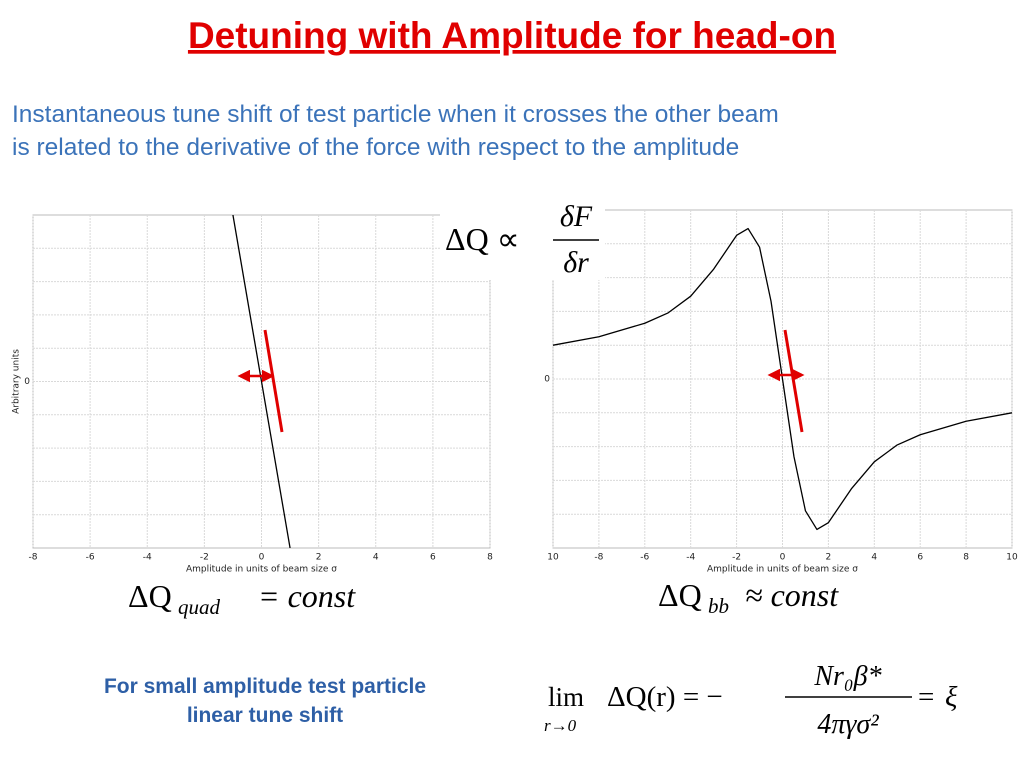 This screenshot has height=768, width=1024. What do you see at coordinates (951, 697) in the screenshot?
I see `formula-text: ξ` at bounding box center [951, 697].